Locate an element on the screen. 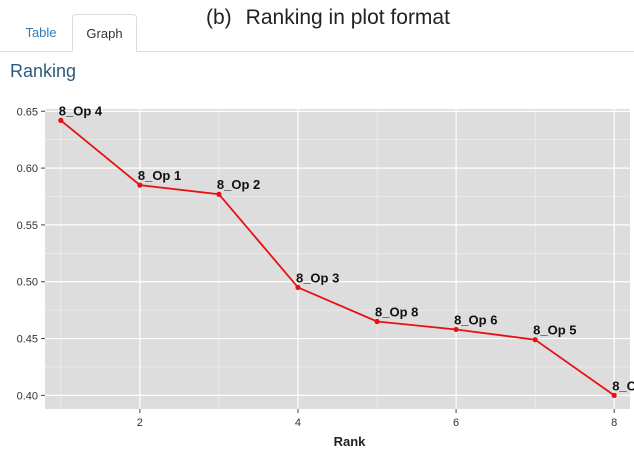 This screenshot has height=453, width=634. tab-table: Table is located at coordinates (41, 32).